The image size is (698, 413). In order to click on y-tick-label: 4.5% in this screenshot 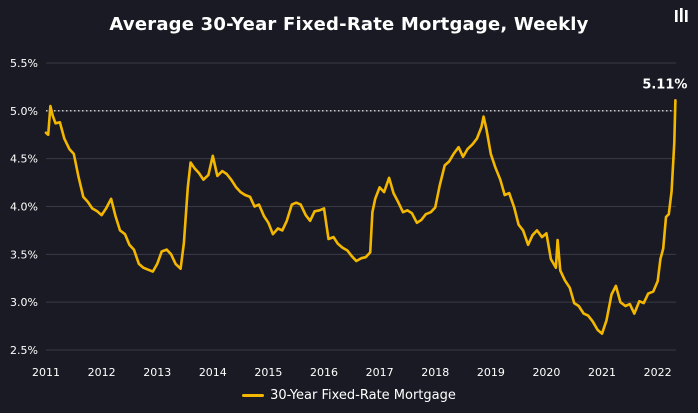, I will do `click(24, 159)`.